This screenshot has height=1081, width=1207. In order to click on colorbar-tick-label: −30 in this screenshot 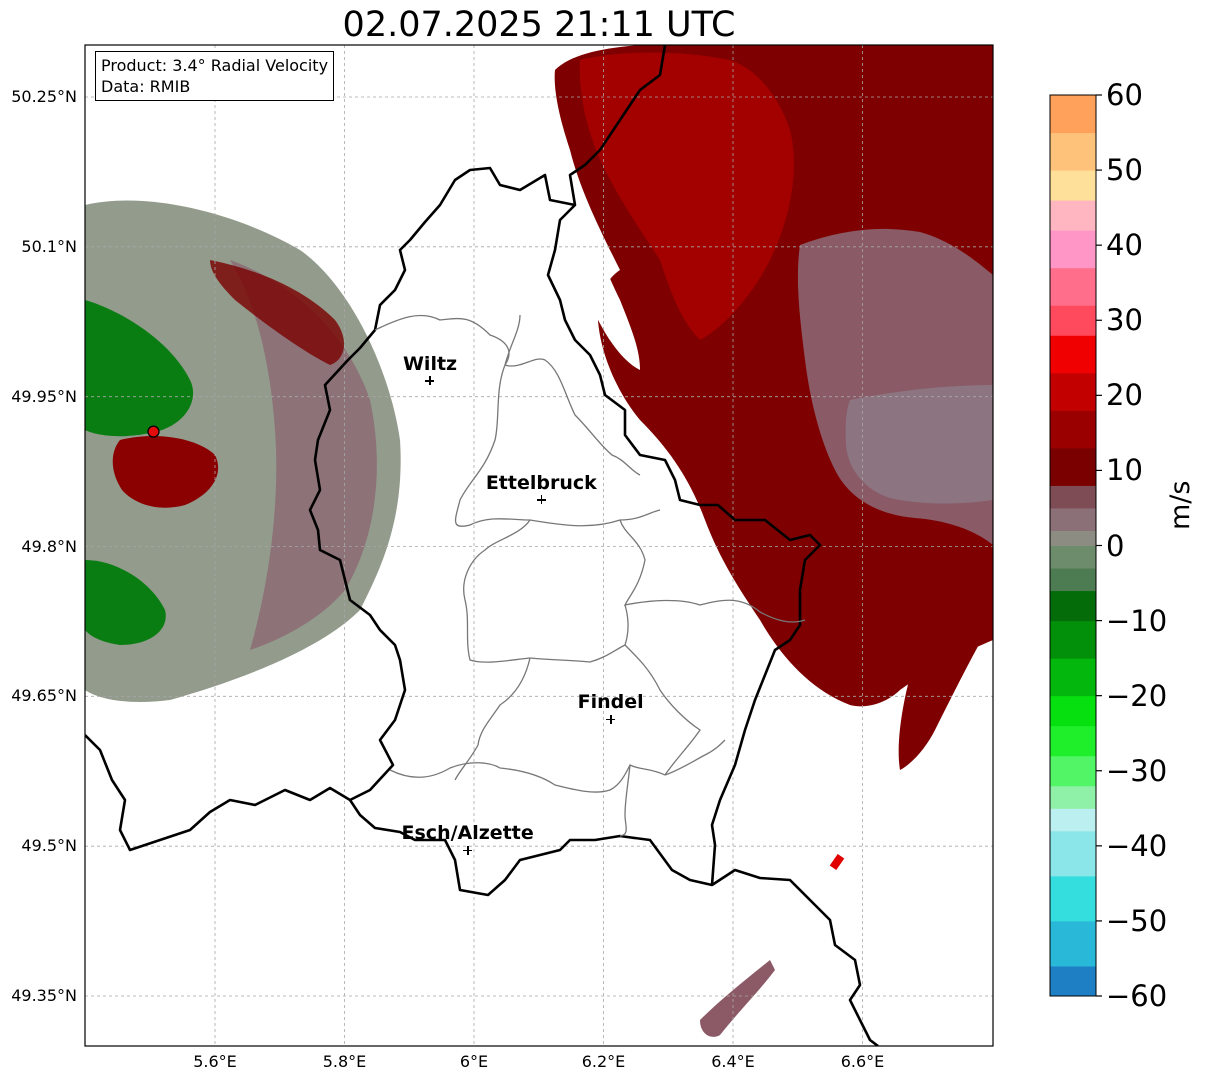, I will do `click(1137, 770)`.